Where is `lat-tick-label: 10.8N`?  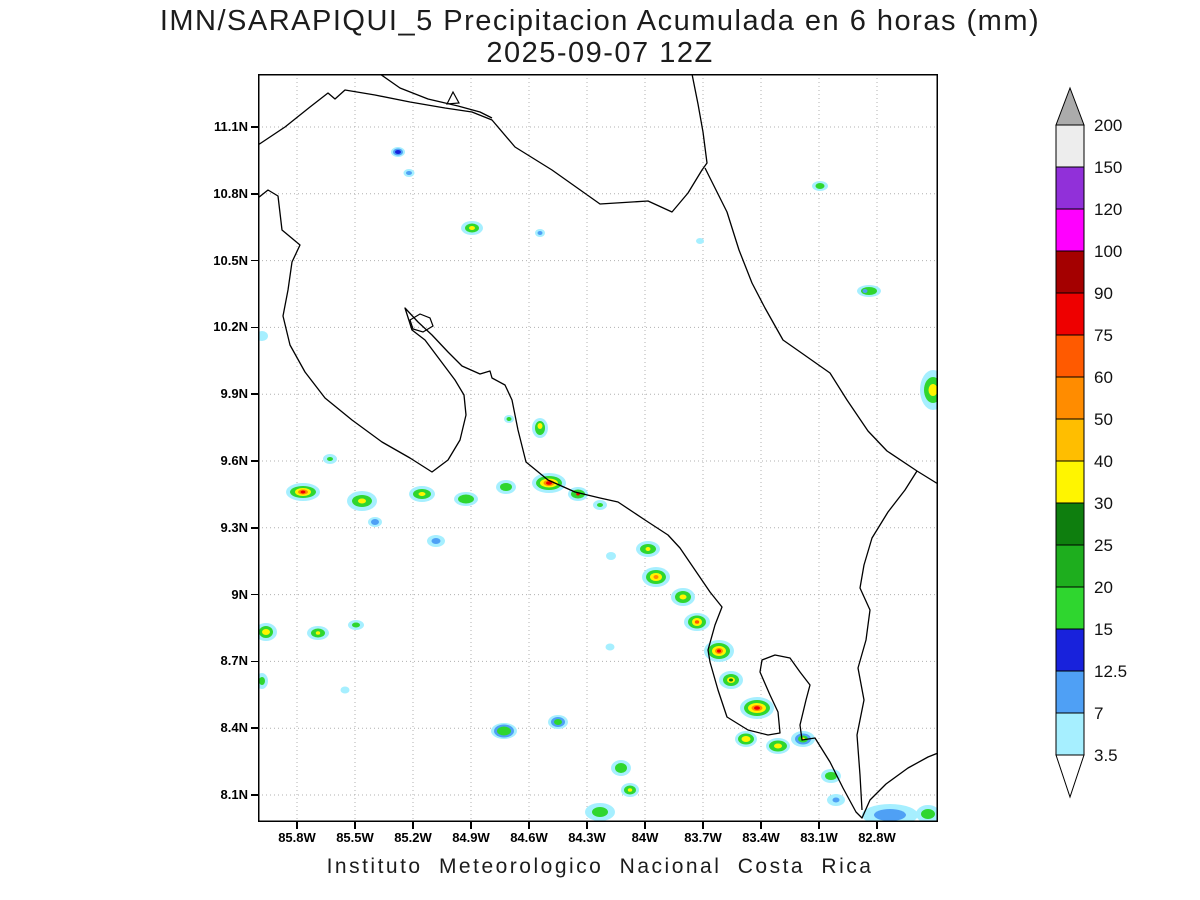
lat-tick-label: 10.8N is located at coordinates (230, 193).